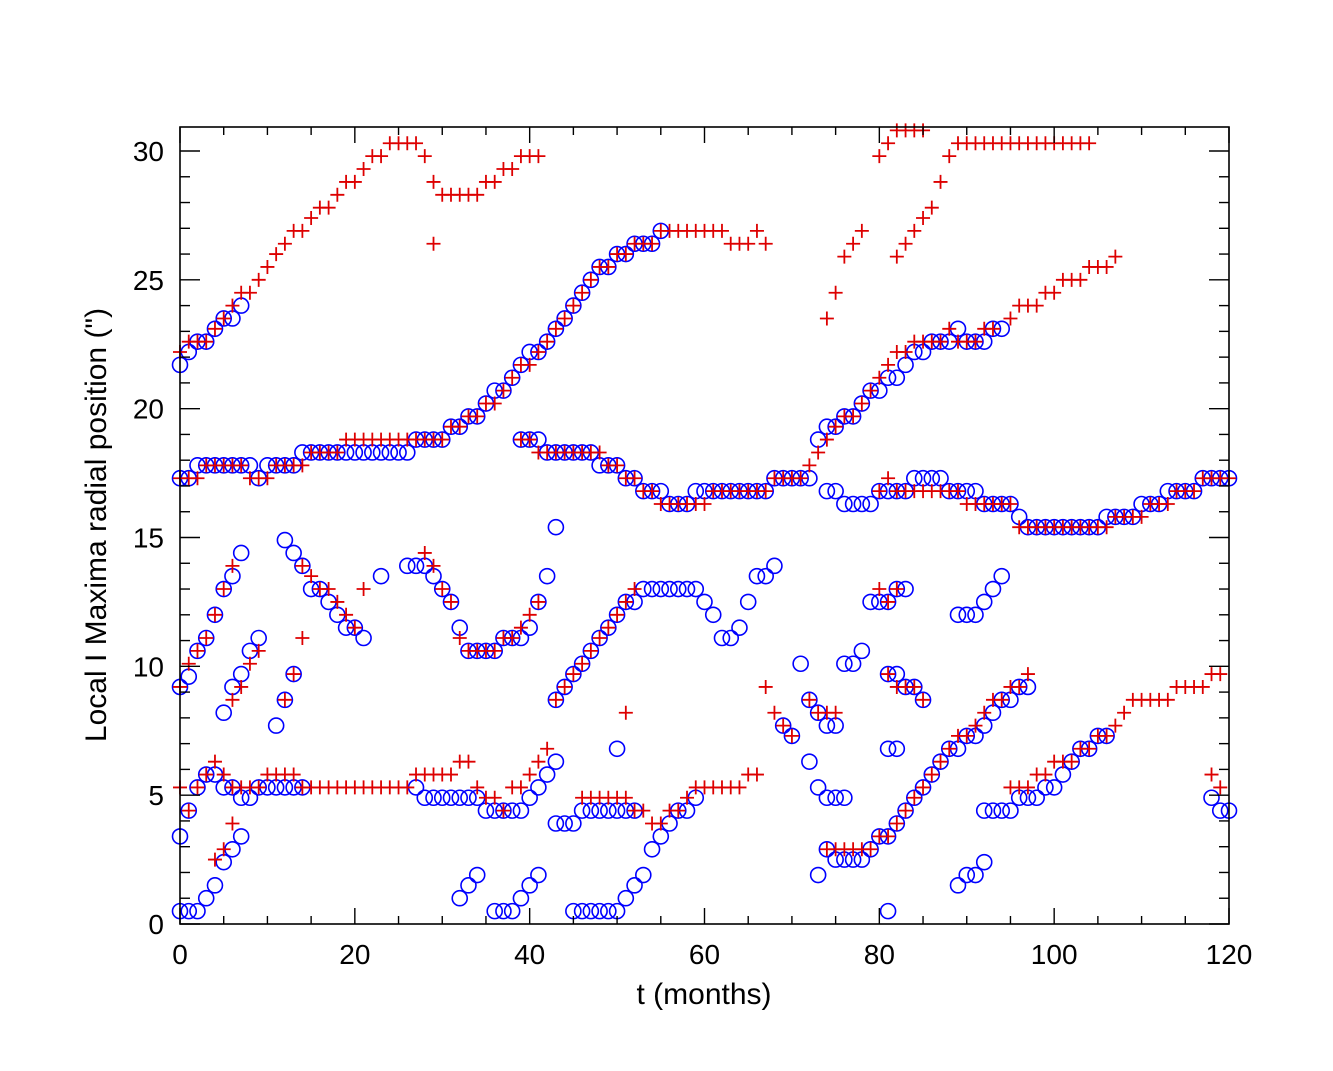 This screenshot has width=1333, height=1071. Describe the element at coordinates (148, 151) in the screenshot. I see `y-tick-label: 30` at that location.